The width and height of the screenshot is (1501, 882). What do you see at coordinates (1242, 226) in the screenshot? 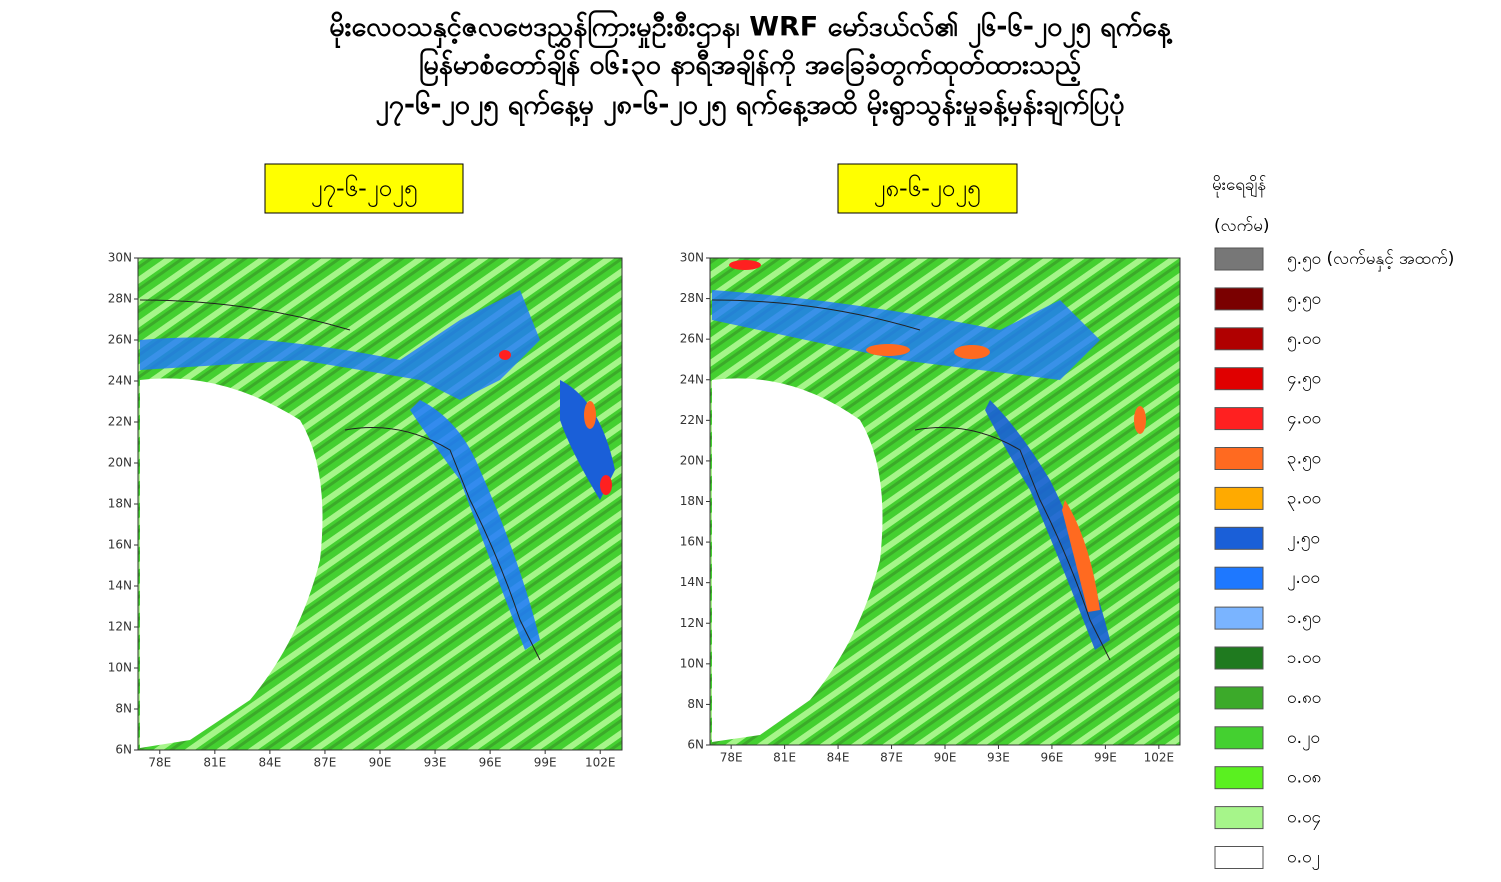
I see `legend-unit: (လက်မ)` at bounding box center [1242, 226].